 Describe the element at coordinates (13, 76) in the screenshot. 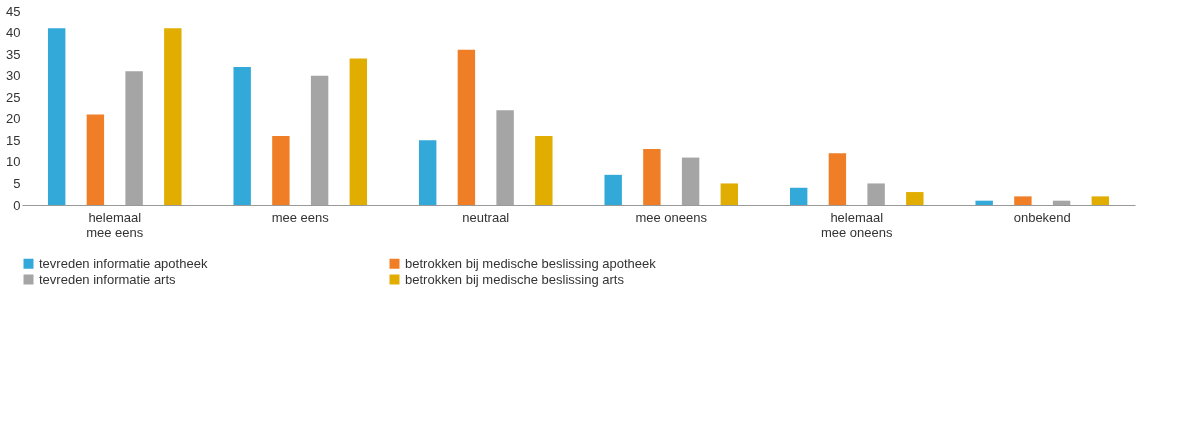

I see `y-tick-label: 30` at that location.